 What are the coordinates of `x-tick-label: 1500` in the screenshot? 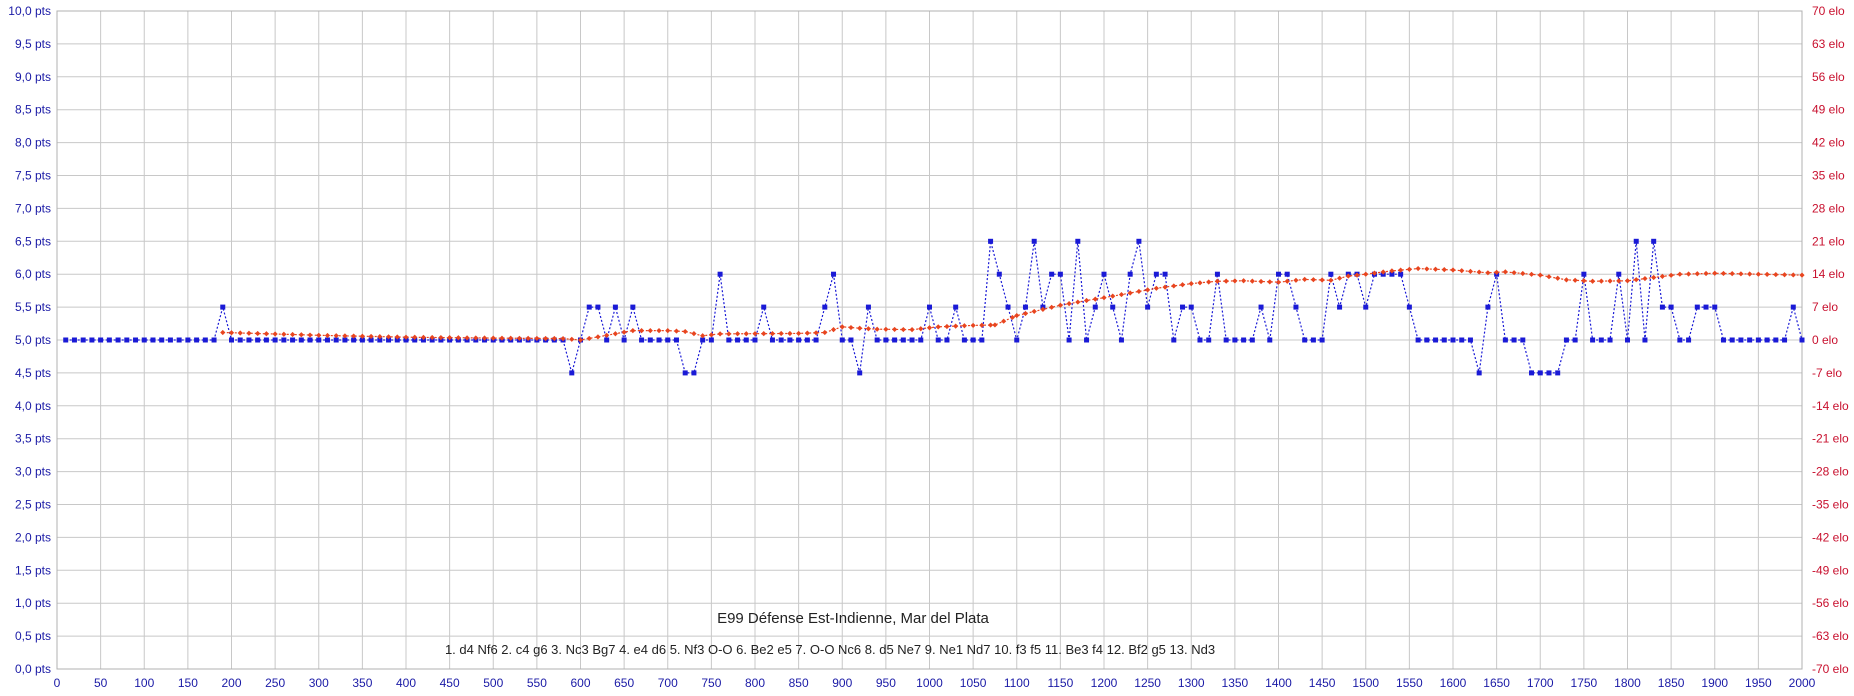 It's located at (1365, 683).